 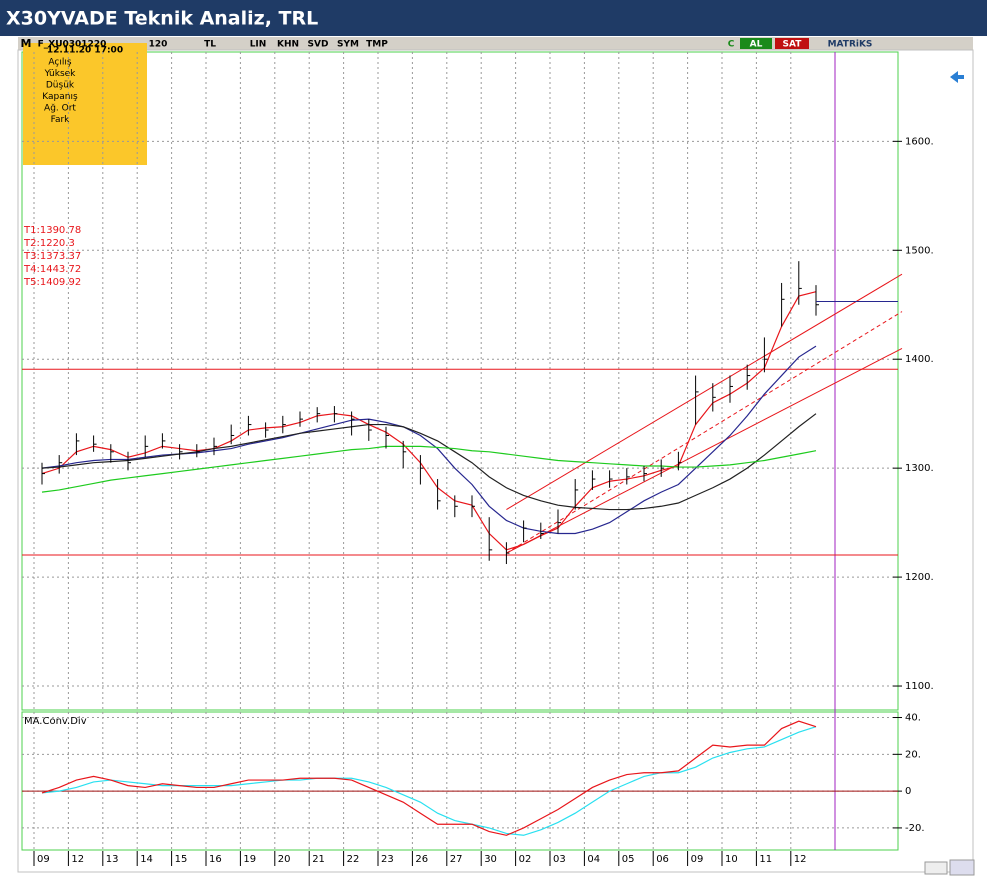 I want to click on x-tick-label: 23, so click(x=387, y=859).